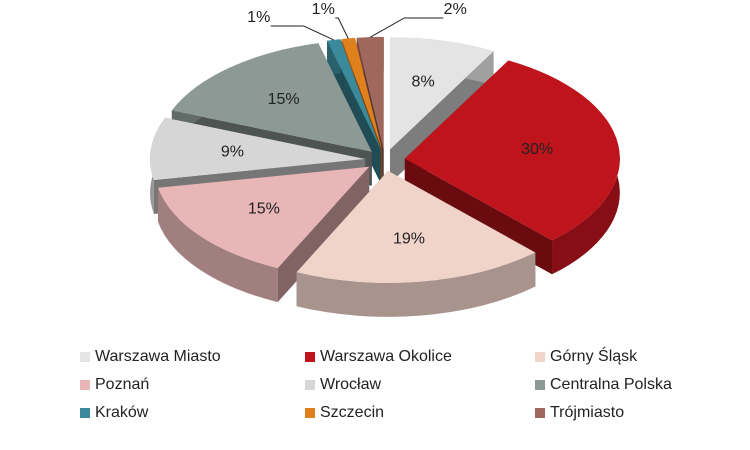  What do you see at coordinates (122, 412) in the screenshot?
I see `legend-label: Kraków` at bounding box center [122, 412].